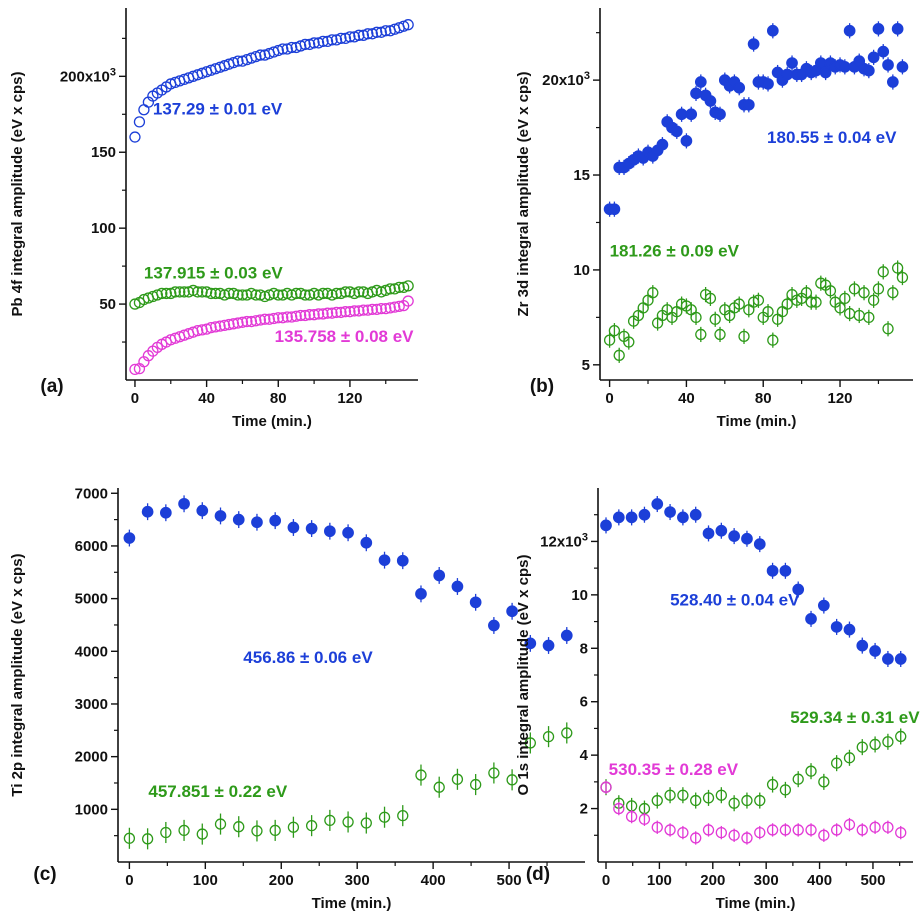 The width and height of the screenshot is (920, 915). I want to click on annotation-label: 180.55 ± 0.04 eV, so click(832, 137).